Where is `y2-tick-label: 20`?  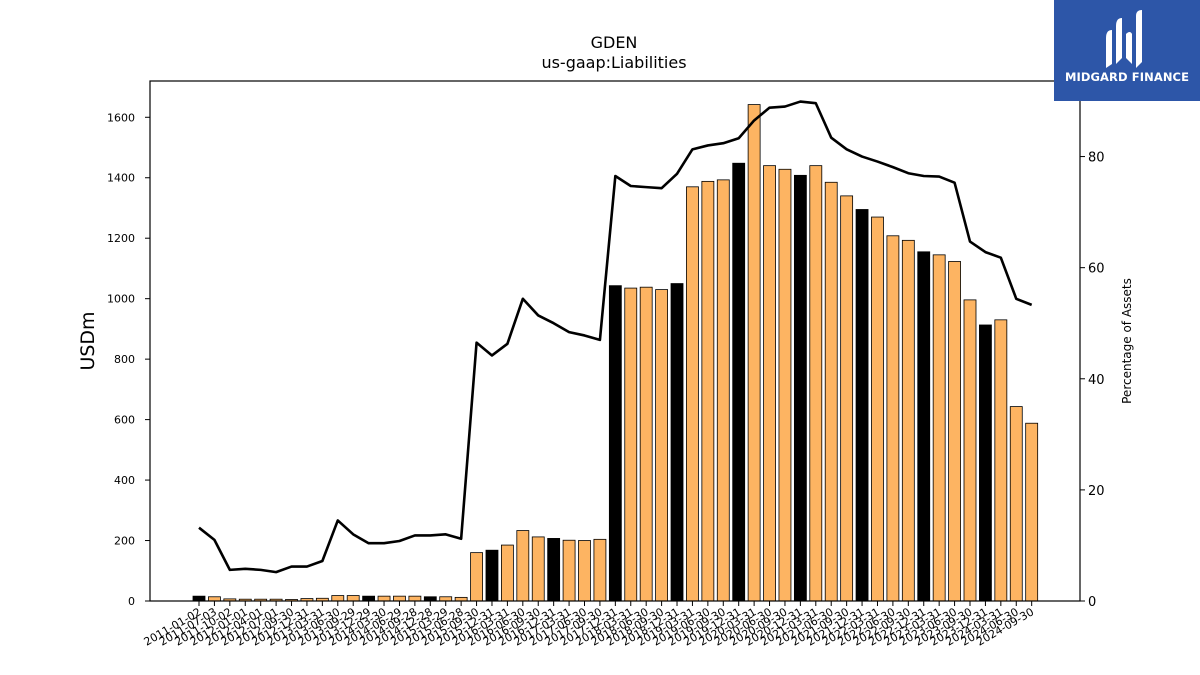 y2-tick-label: 20 is located at coordinates (1096, 491).